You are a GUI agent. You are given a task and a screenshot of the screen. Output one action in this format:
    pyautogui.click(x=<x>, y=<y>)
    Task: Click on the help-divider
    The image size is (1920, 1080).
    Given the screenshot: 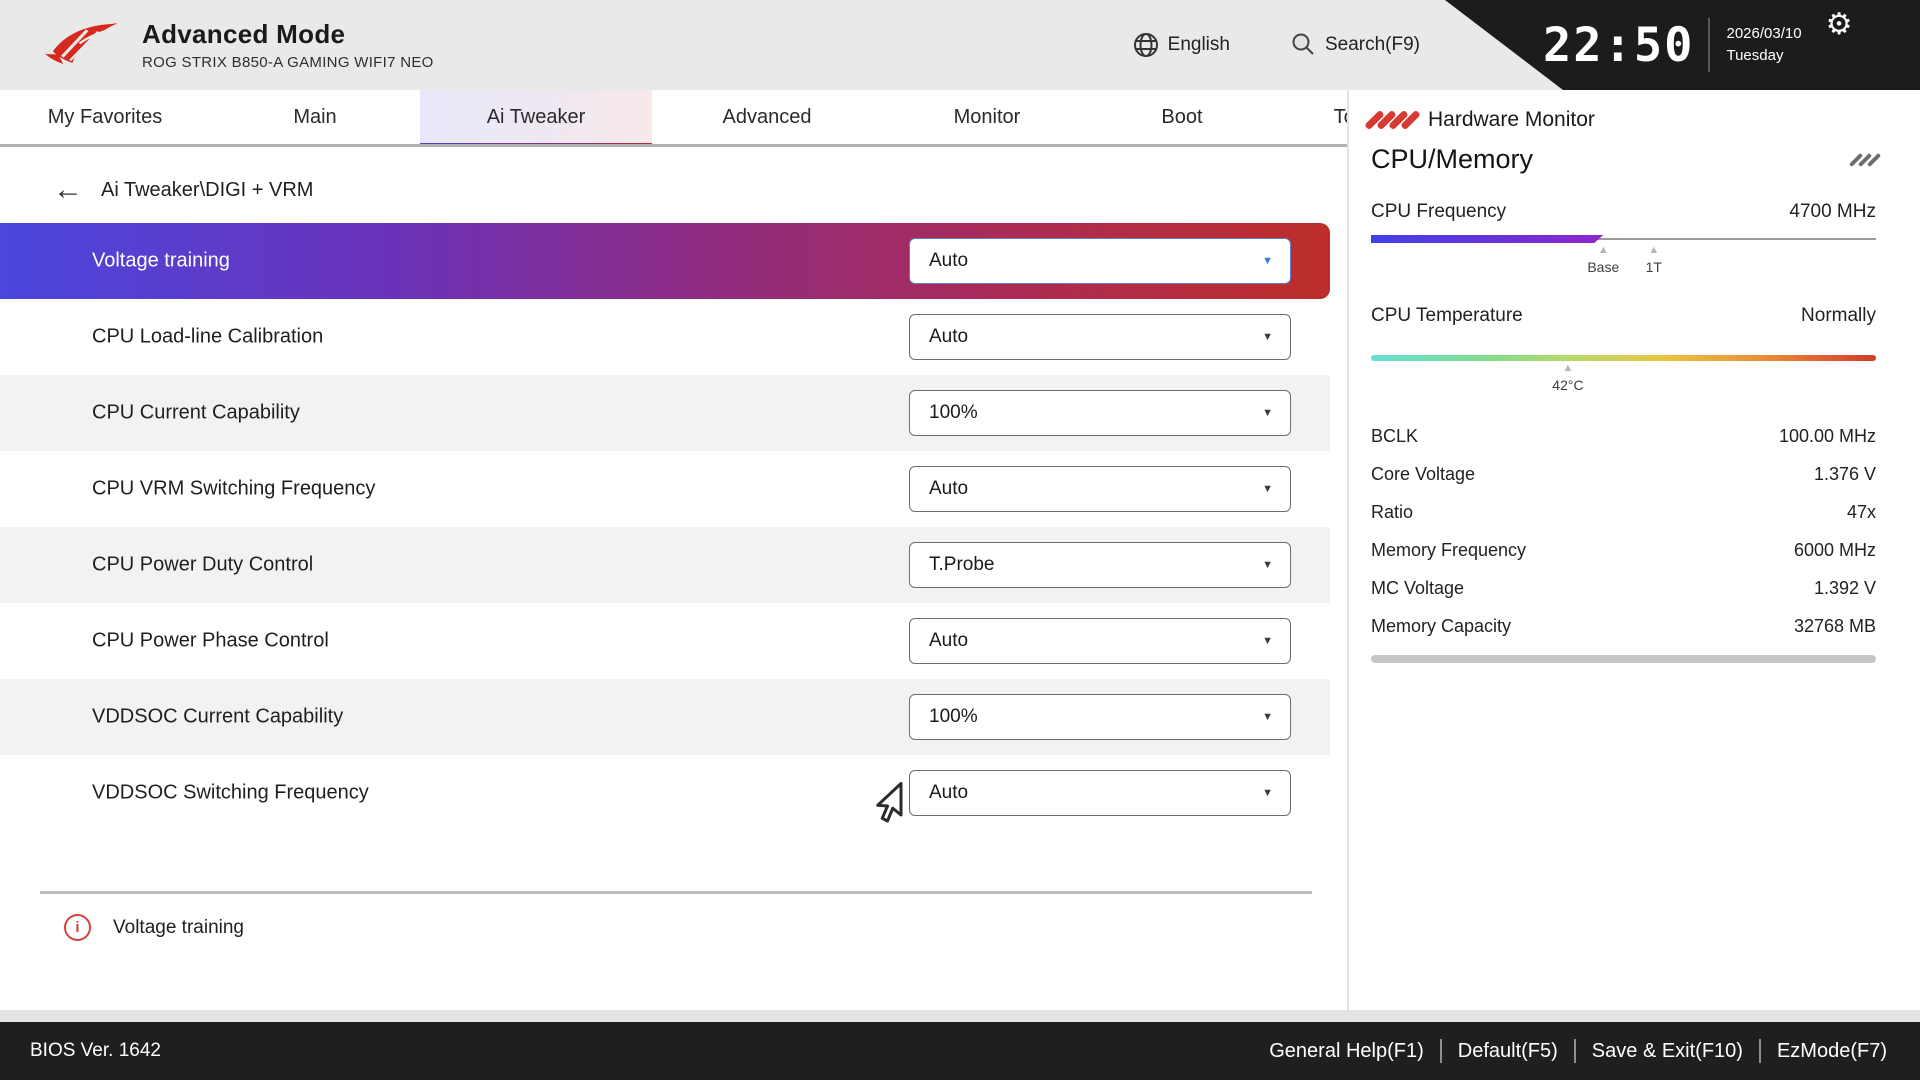 What is the action you would take?
    pyautogui.click(x=676, y=892)
    